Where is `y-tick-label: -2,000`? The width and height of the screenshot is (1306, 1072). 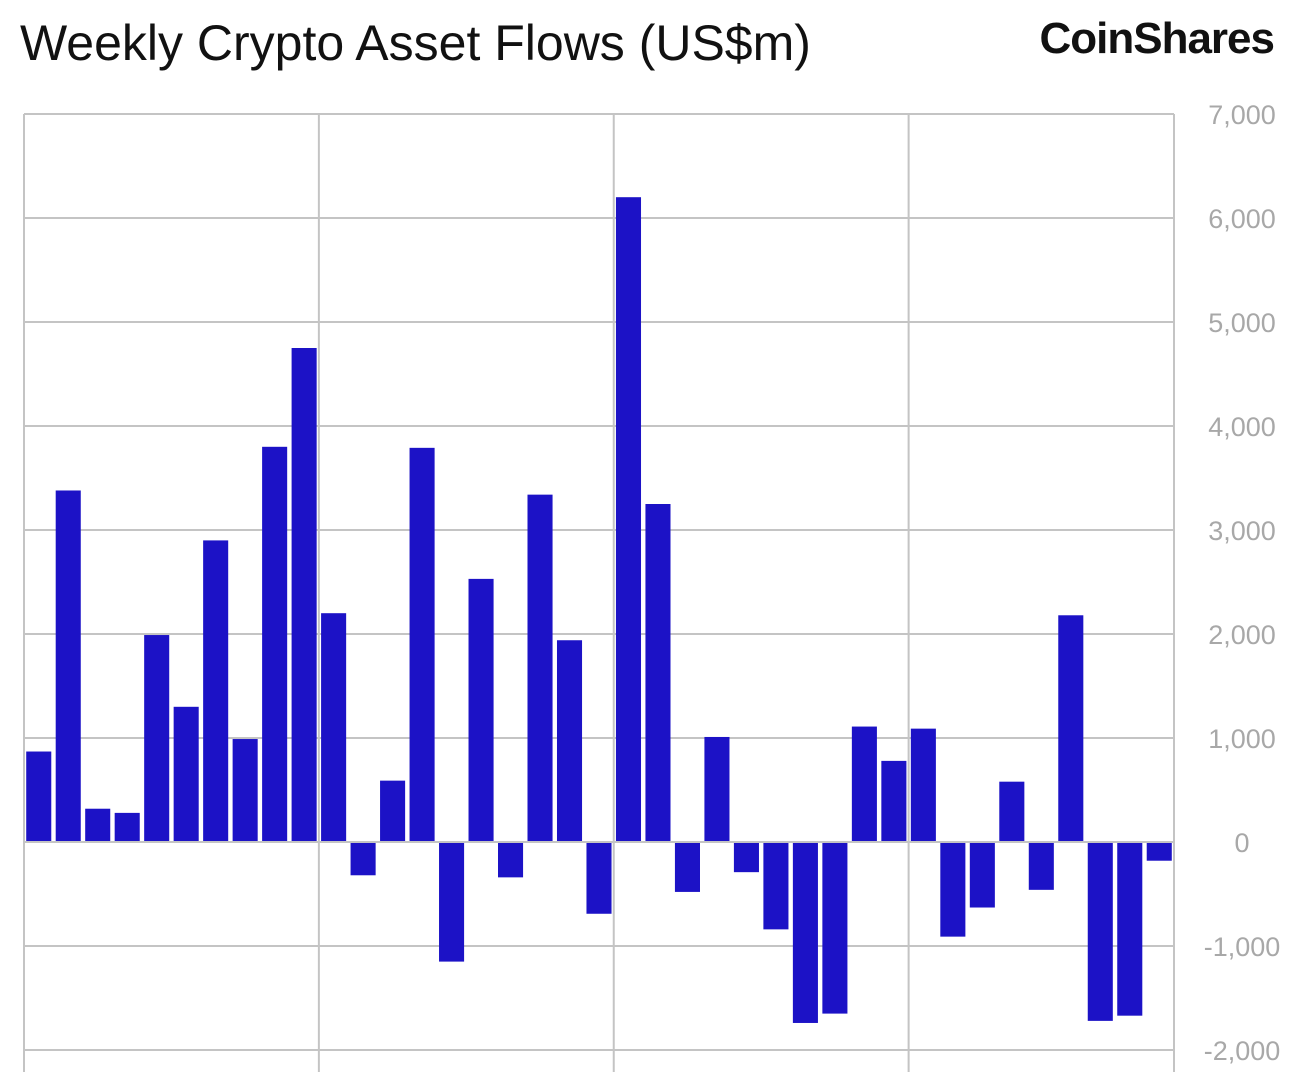
y-tick-label: -2,000 is located at coordinates (1242, 1051).